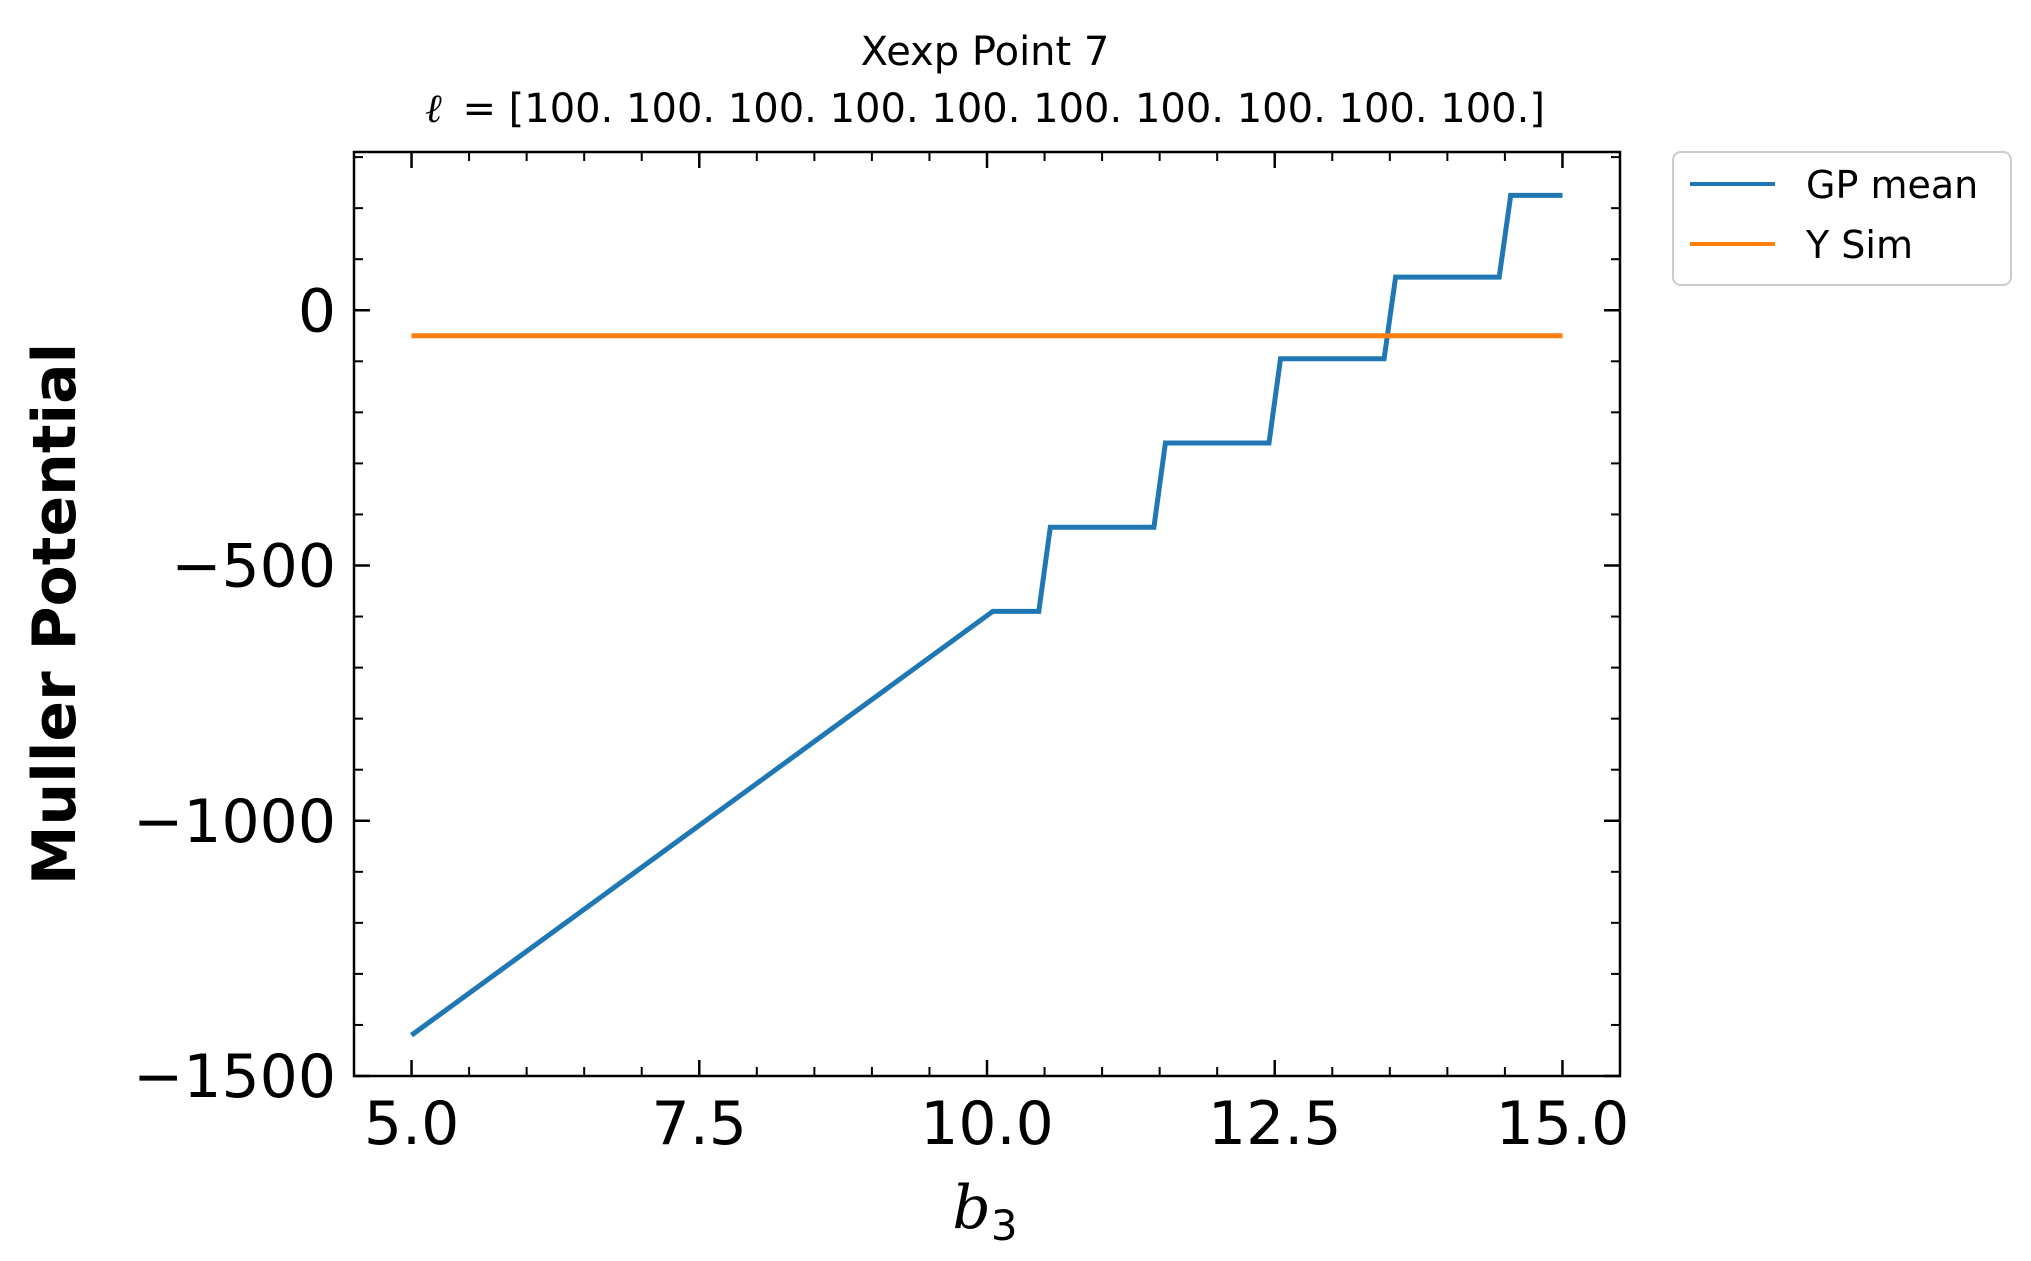  Describe the element at coordinates (433, 109) in the screenshot. I see `subtitle-symbol: ℓ` at that location.